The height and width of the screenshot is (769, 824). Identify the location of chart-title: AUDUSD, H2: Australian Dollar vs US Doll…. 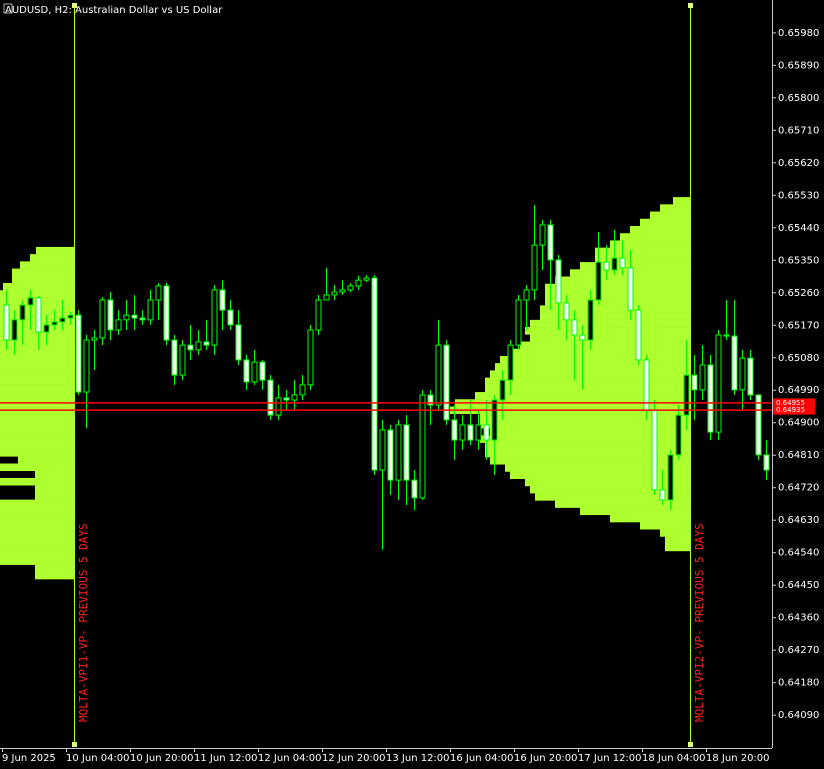
(114, 10).